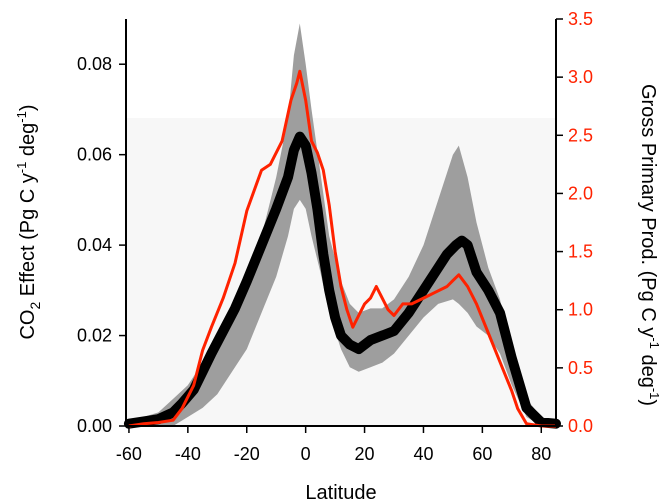  I want to click on y-left-tick-label: 0.00, so click(94, 426).